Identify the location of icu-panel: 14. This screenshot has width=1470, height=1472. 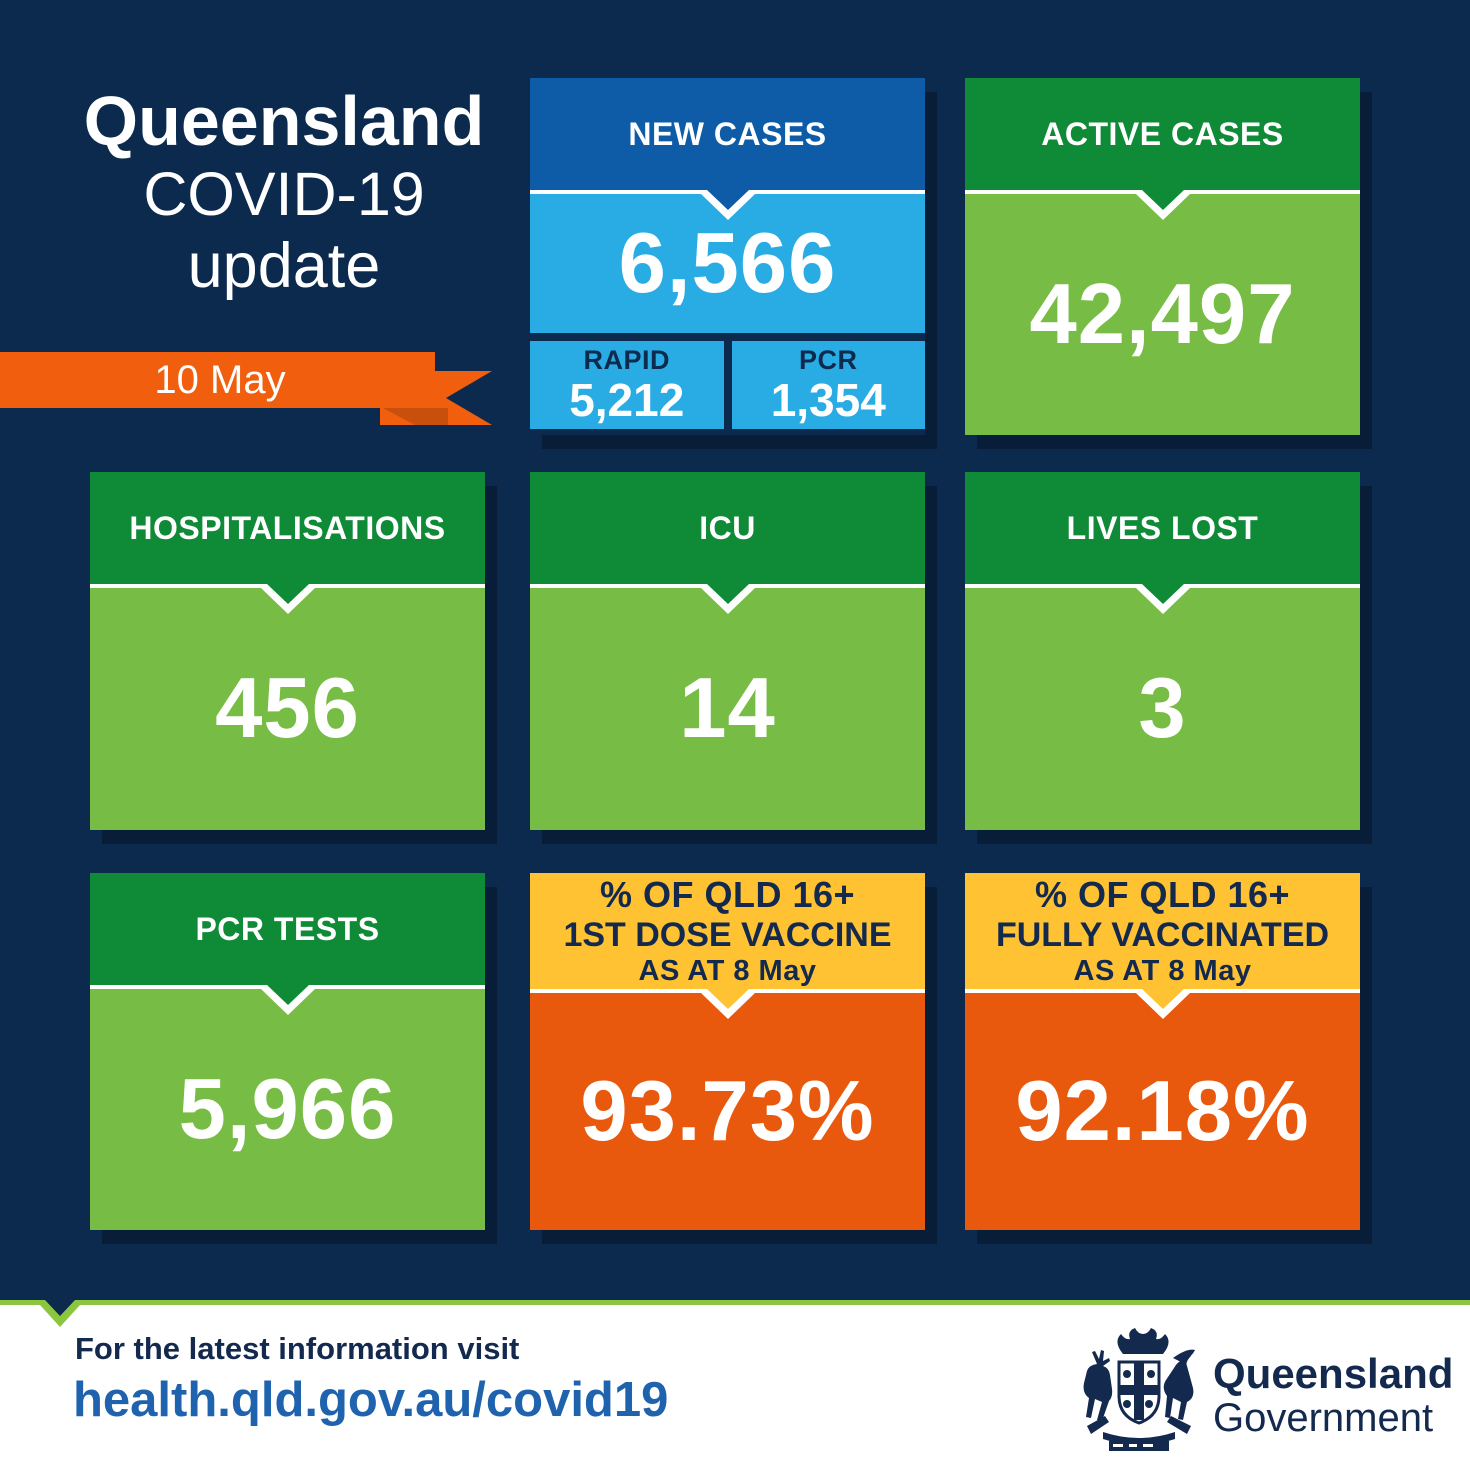
(727, 707).